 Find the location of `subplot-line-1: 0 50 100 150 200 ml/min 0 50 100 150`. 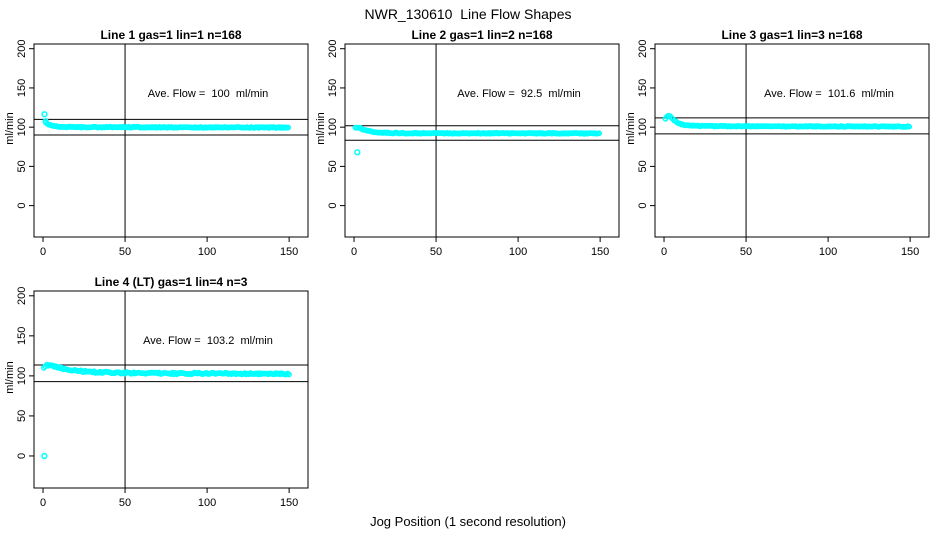

subplot-line-1: 0 50 100 150 200 ml/min 0 50 100 150 is located at coordinates (156, 149).